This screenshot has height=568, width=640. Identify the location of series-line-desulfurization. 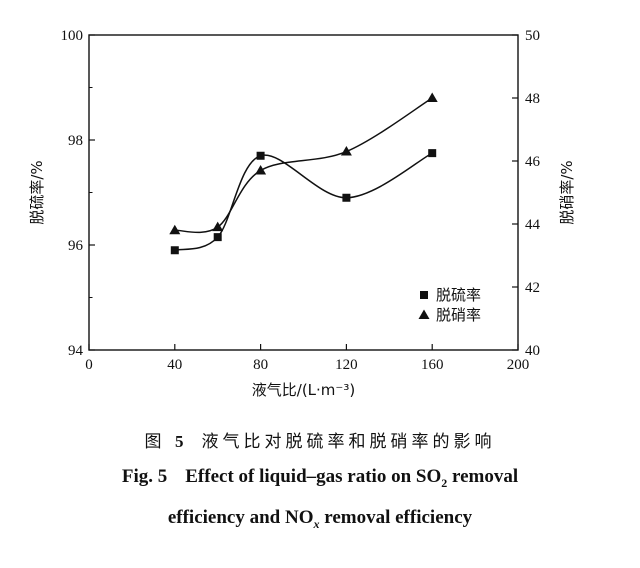
(303, 201).